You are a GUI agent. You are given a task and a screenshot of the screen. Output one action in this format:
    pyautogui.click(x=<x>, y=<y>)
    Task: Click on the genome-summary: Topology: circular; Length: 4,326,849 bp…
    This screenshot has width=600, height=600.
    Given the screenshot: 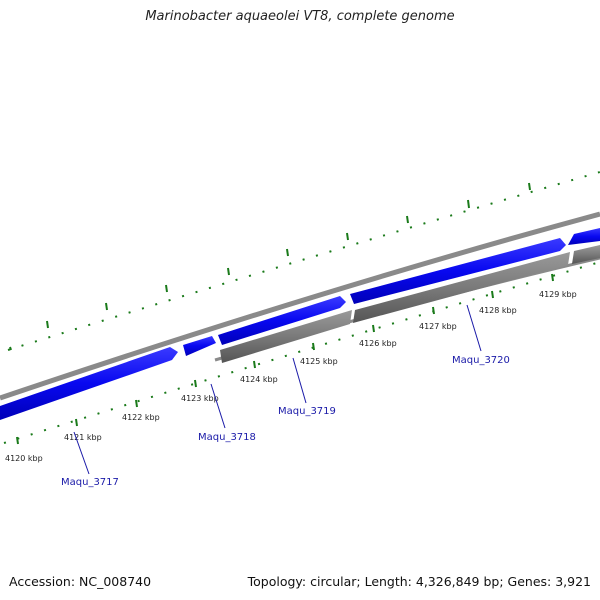 What is the action you would take?
    pyautogui.click(x=419, y=581)
    